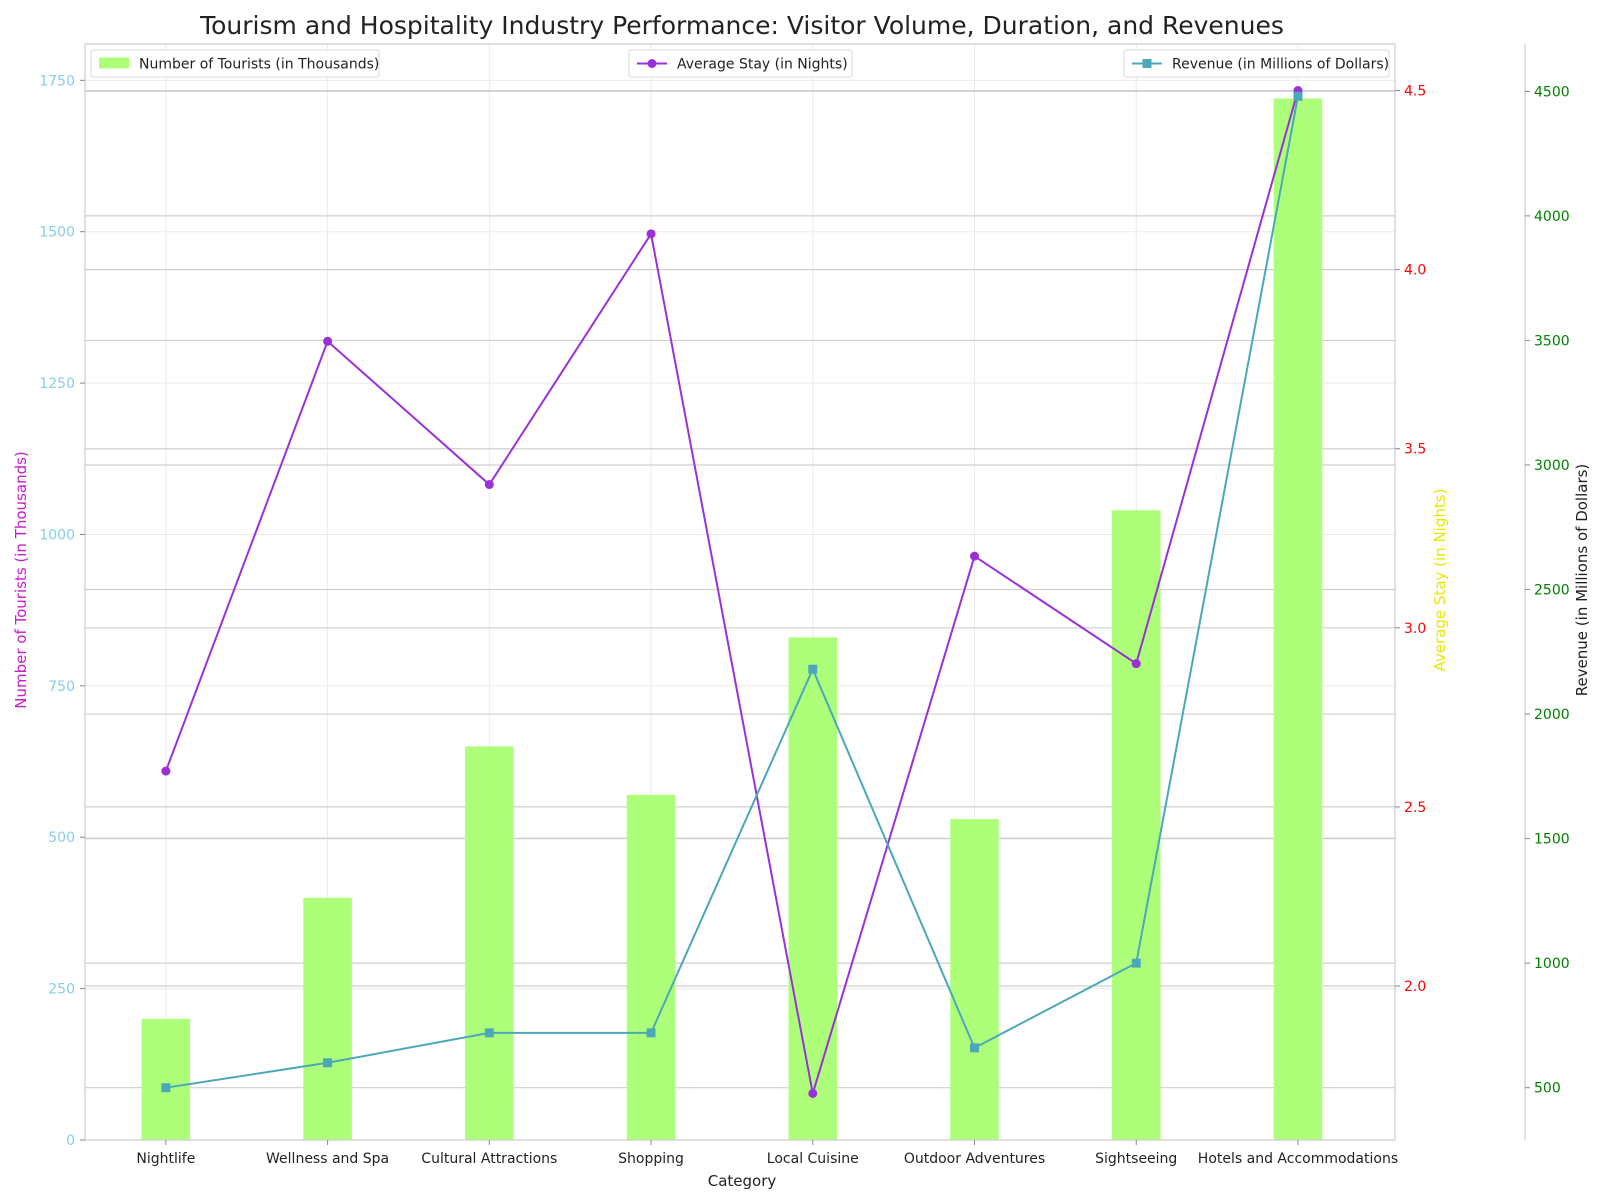 Image resolution: width=1600 pixels, height=1200 pixels. What do you see at coordinates (1552, 217) in the screenshot?
I see `right2-tick-label: 4000` at bounding box center [1552, 217].